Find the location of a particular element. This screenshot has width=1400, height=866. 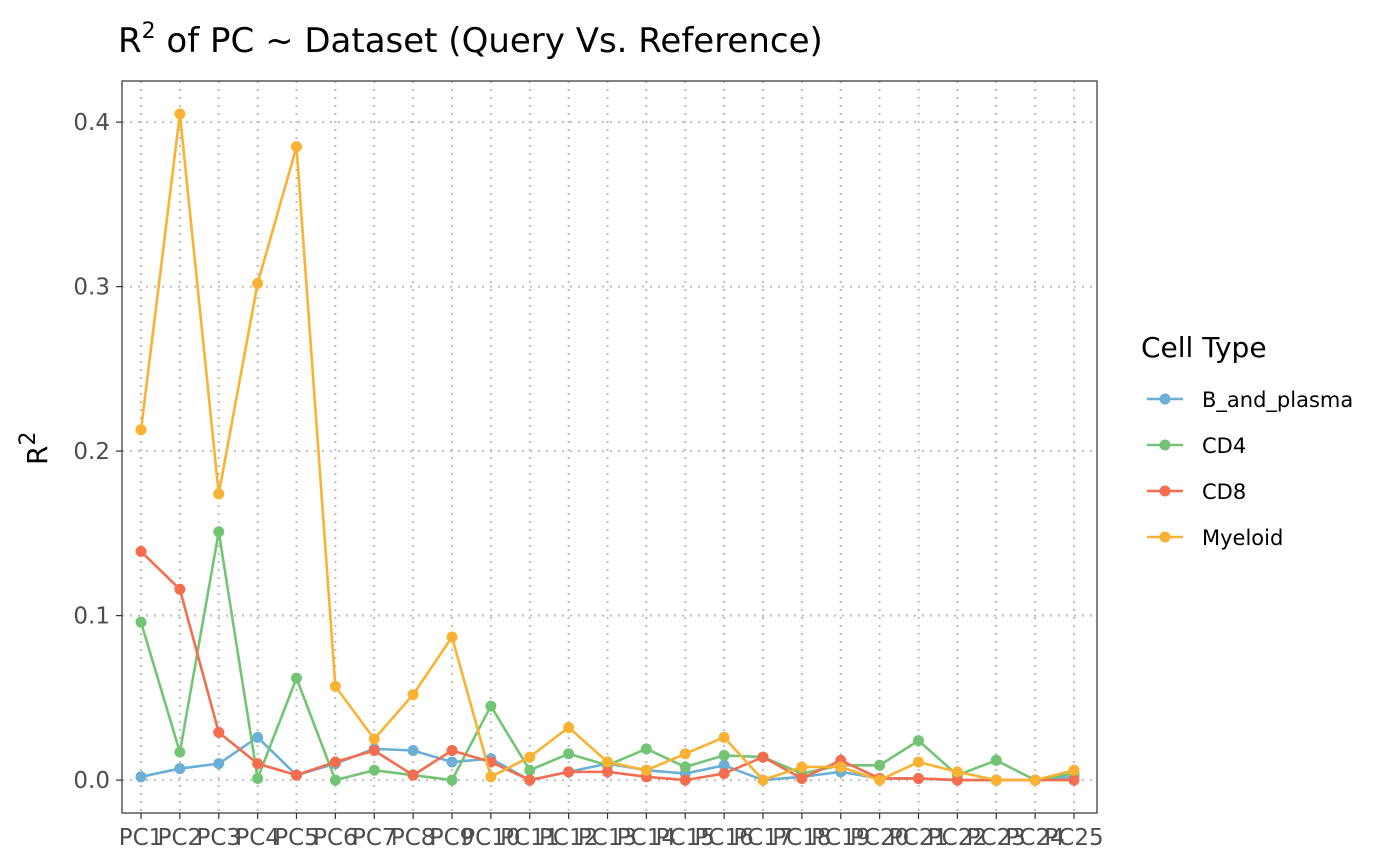

x-tick-label: PC21 is located at coordinates (918, 838).